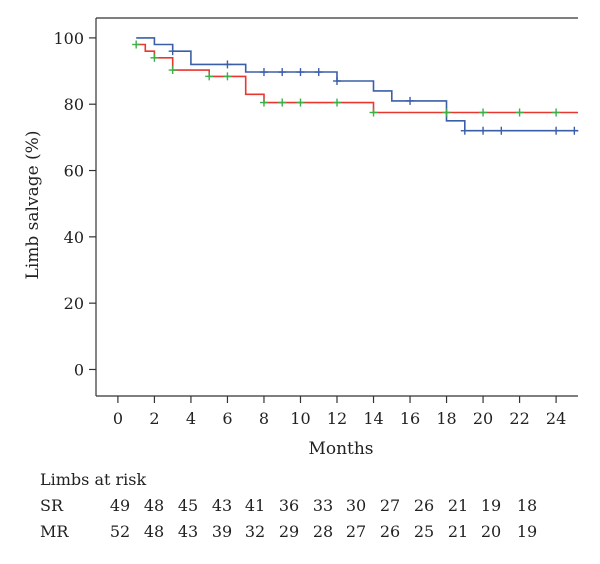 The image size is (600, 564). I want to click on x-tick-label: 18, so click(446, 418).